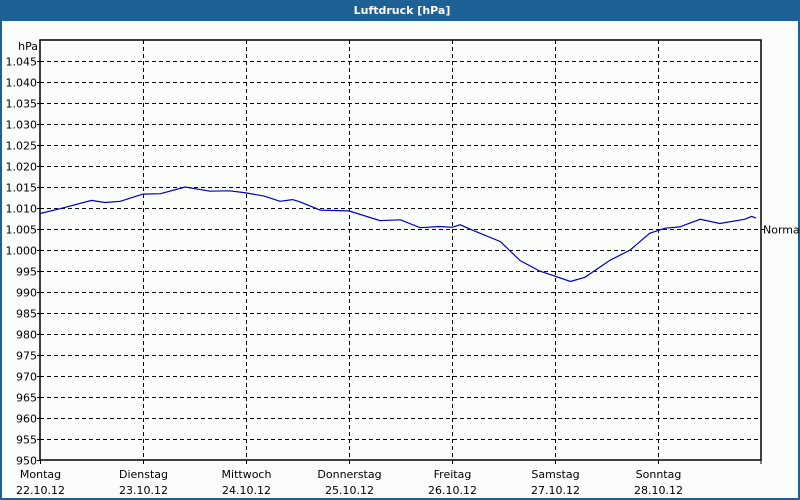 This screenshot has width=800, height=500. Describe the element at coordinates (28, 46) in the screenshot. I see `y-axis-unit-label: hPa` at that location.